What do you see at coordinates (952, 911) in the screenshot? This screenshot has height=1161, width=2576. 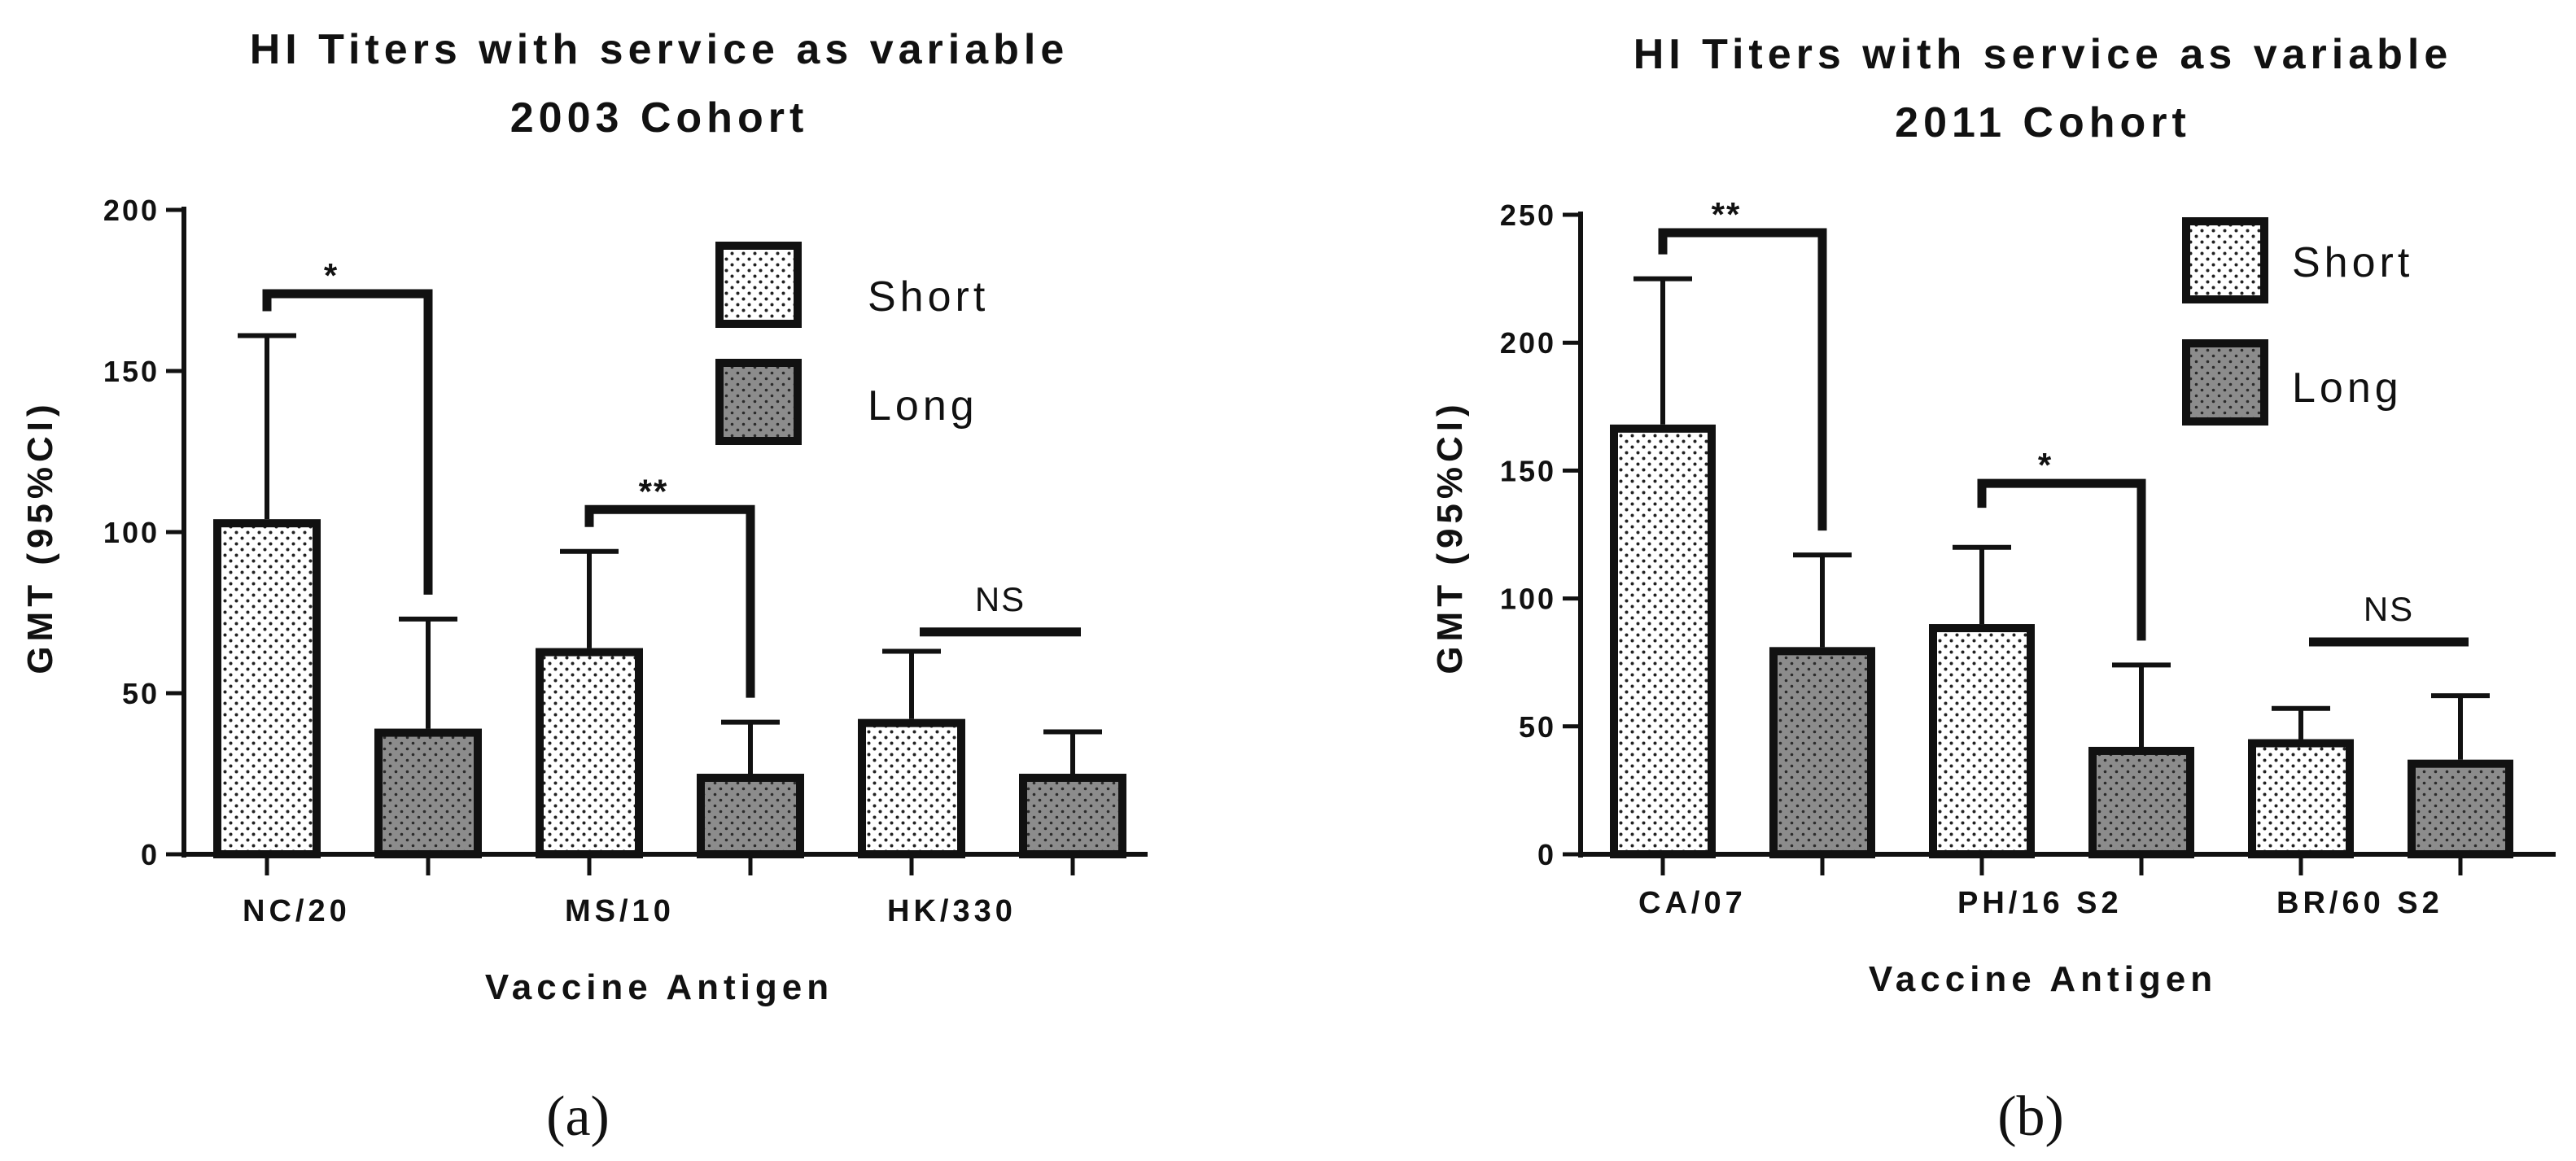 I see `x-tick-label: HK/330` at bounding box center [952, 911].